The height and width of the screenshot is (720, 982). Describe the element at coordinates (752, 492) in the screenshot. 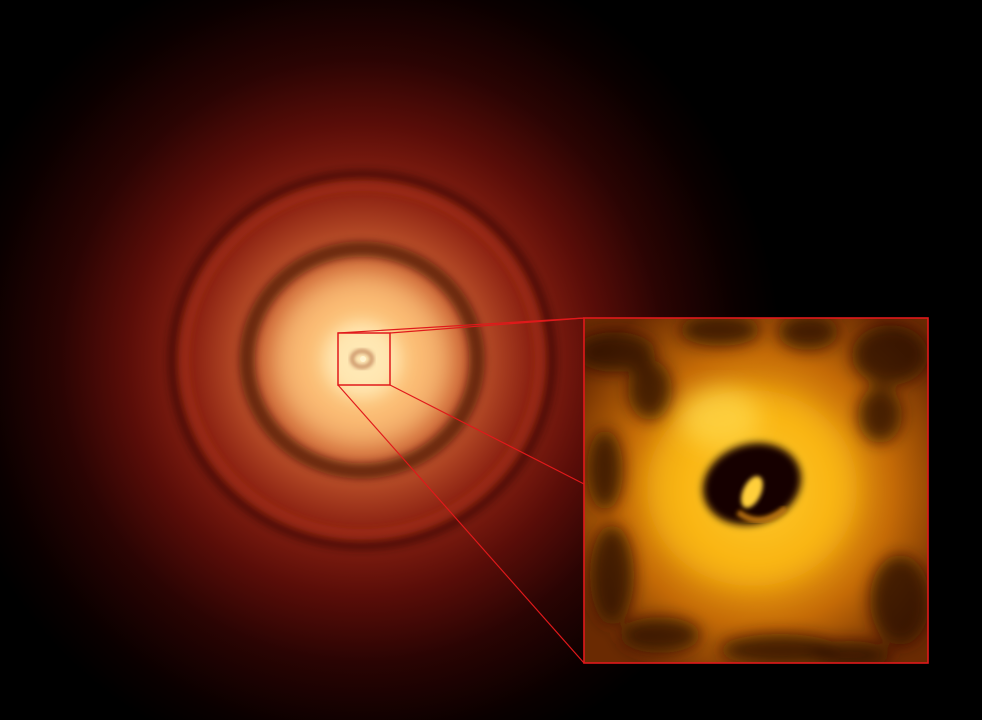

I see `inset-central-source` at that location.